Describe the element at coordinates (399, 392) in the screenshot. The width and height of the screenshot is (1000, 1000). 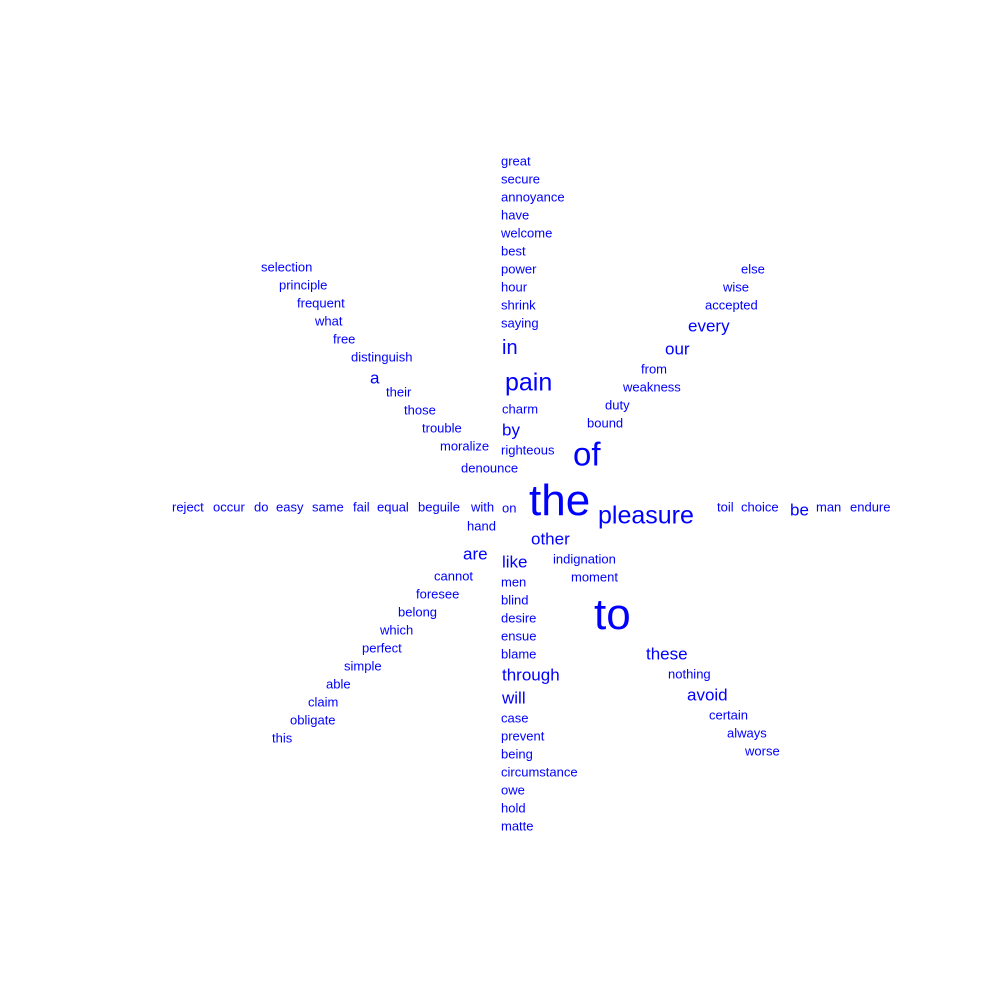
I see `word: their` at that location.